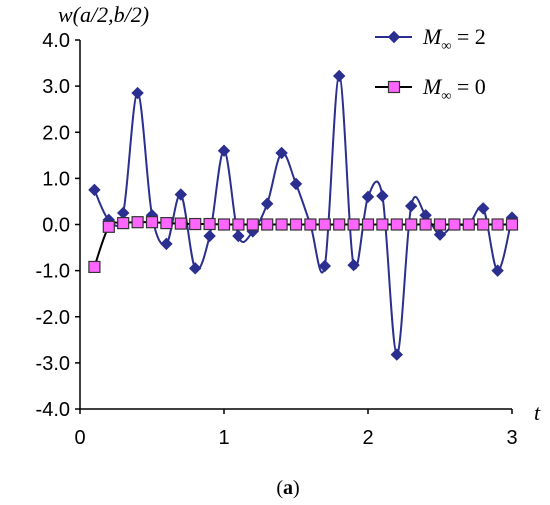  I want to click on caption-open: (, so click(279, 488).